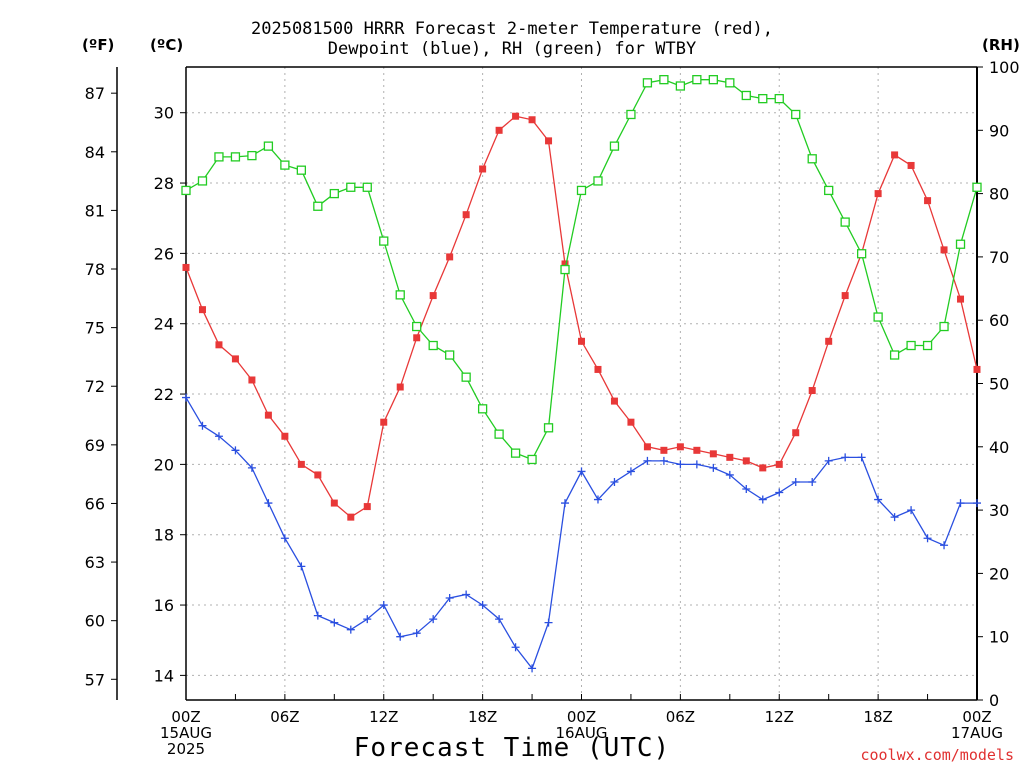 The image size is (1024, 768). Describe the element at coordinates (95, 386) in the screenshot. I see `fahrenheit-tick-label: 72` at that location.